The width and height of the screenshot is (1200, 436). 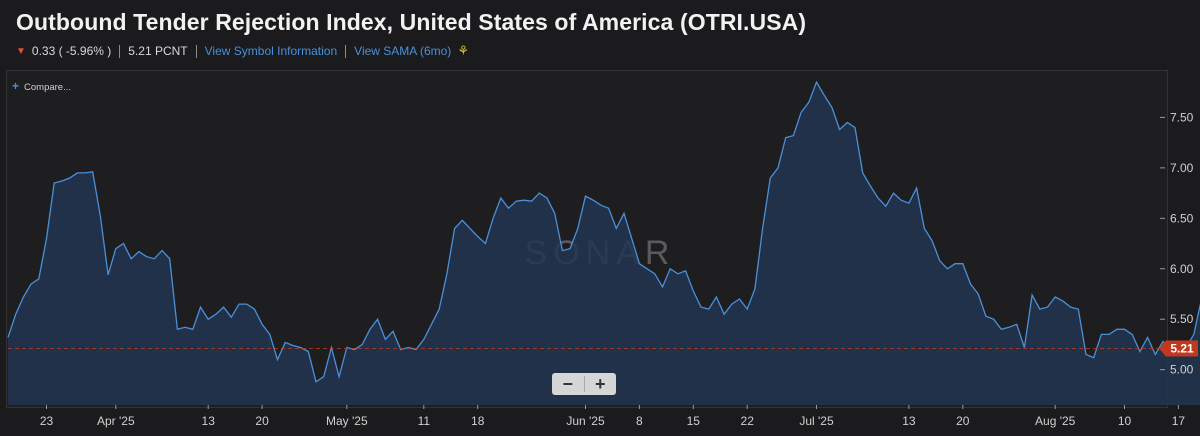 I want to click on view-sama-link: View SAMA (6mo), so click(x=403, y=51).